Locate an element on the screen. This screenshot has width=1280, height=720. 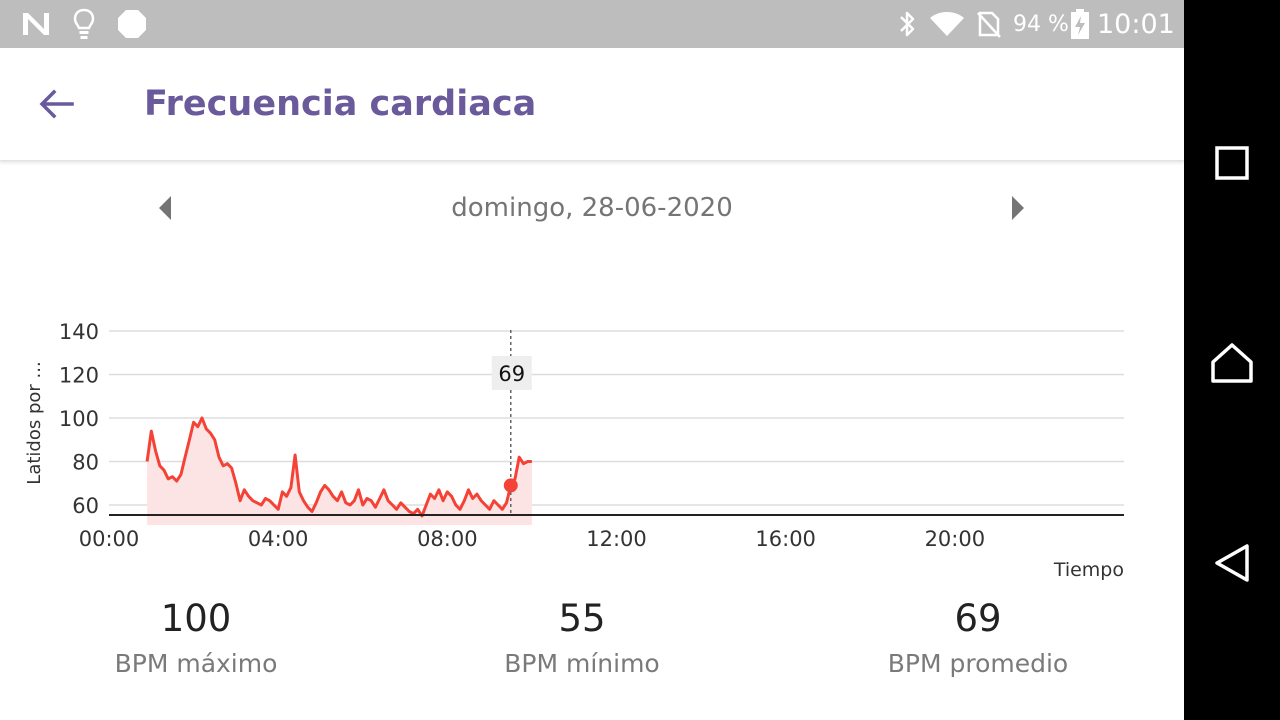
back-button is located at coordinates (56, 104).